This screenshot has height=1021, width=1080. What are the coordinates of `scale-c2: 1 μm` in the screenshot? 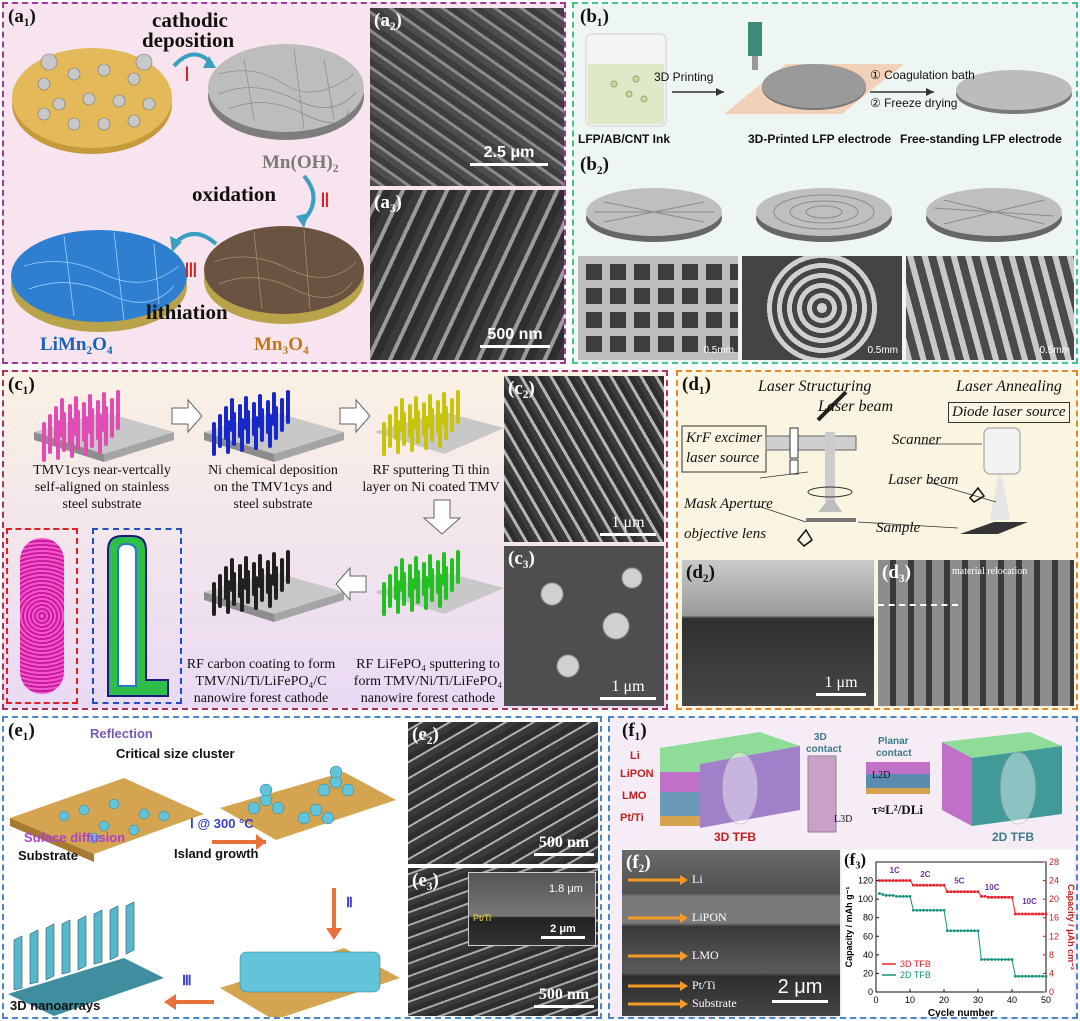 It's located at (628, 525).